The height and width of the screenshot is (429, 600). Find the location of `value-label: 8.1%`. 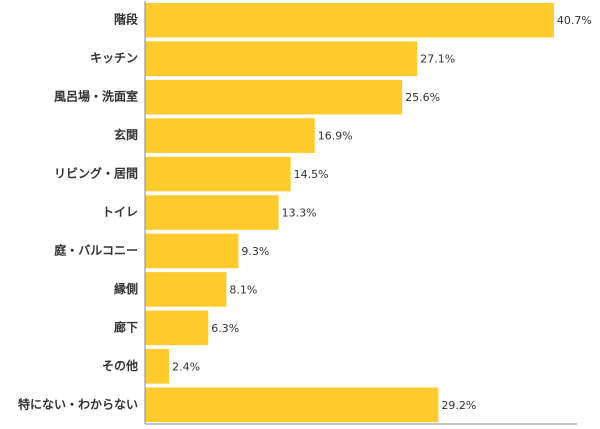

value-label: 8.1% is located at coordinates (243, 289).